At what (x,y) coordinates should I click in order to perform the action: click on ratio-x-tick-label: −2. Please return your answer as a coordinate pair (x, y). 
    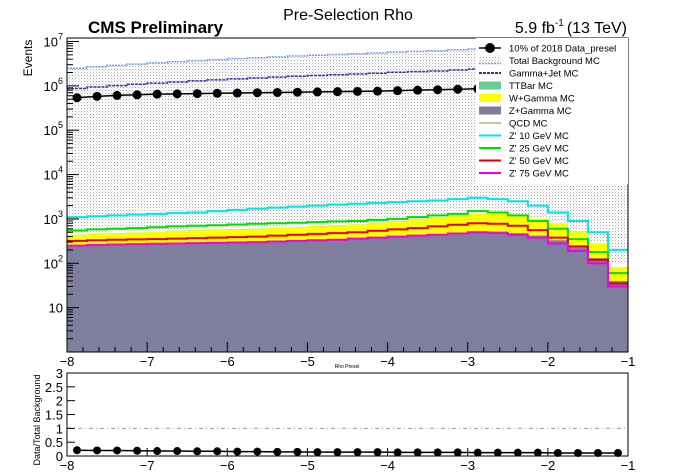
    Looking at the image, I should click on (547, 465).